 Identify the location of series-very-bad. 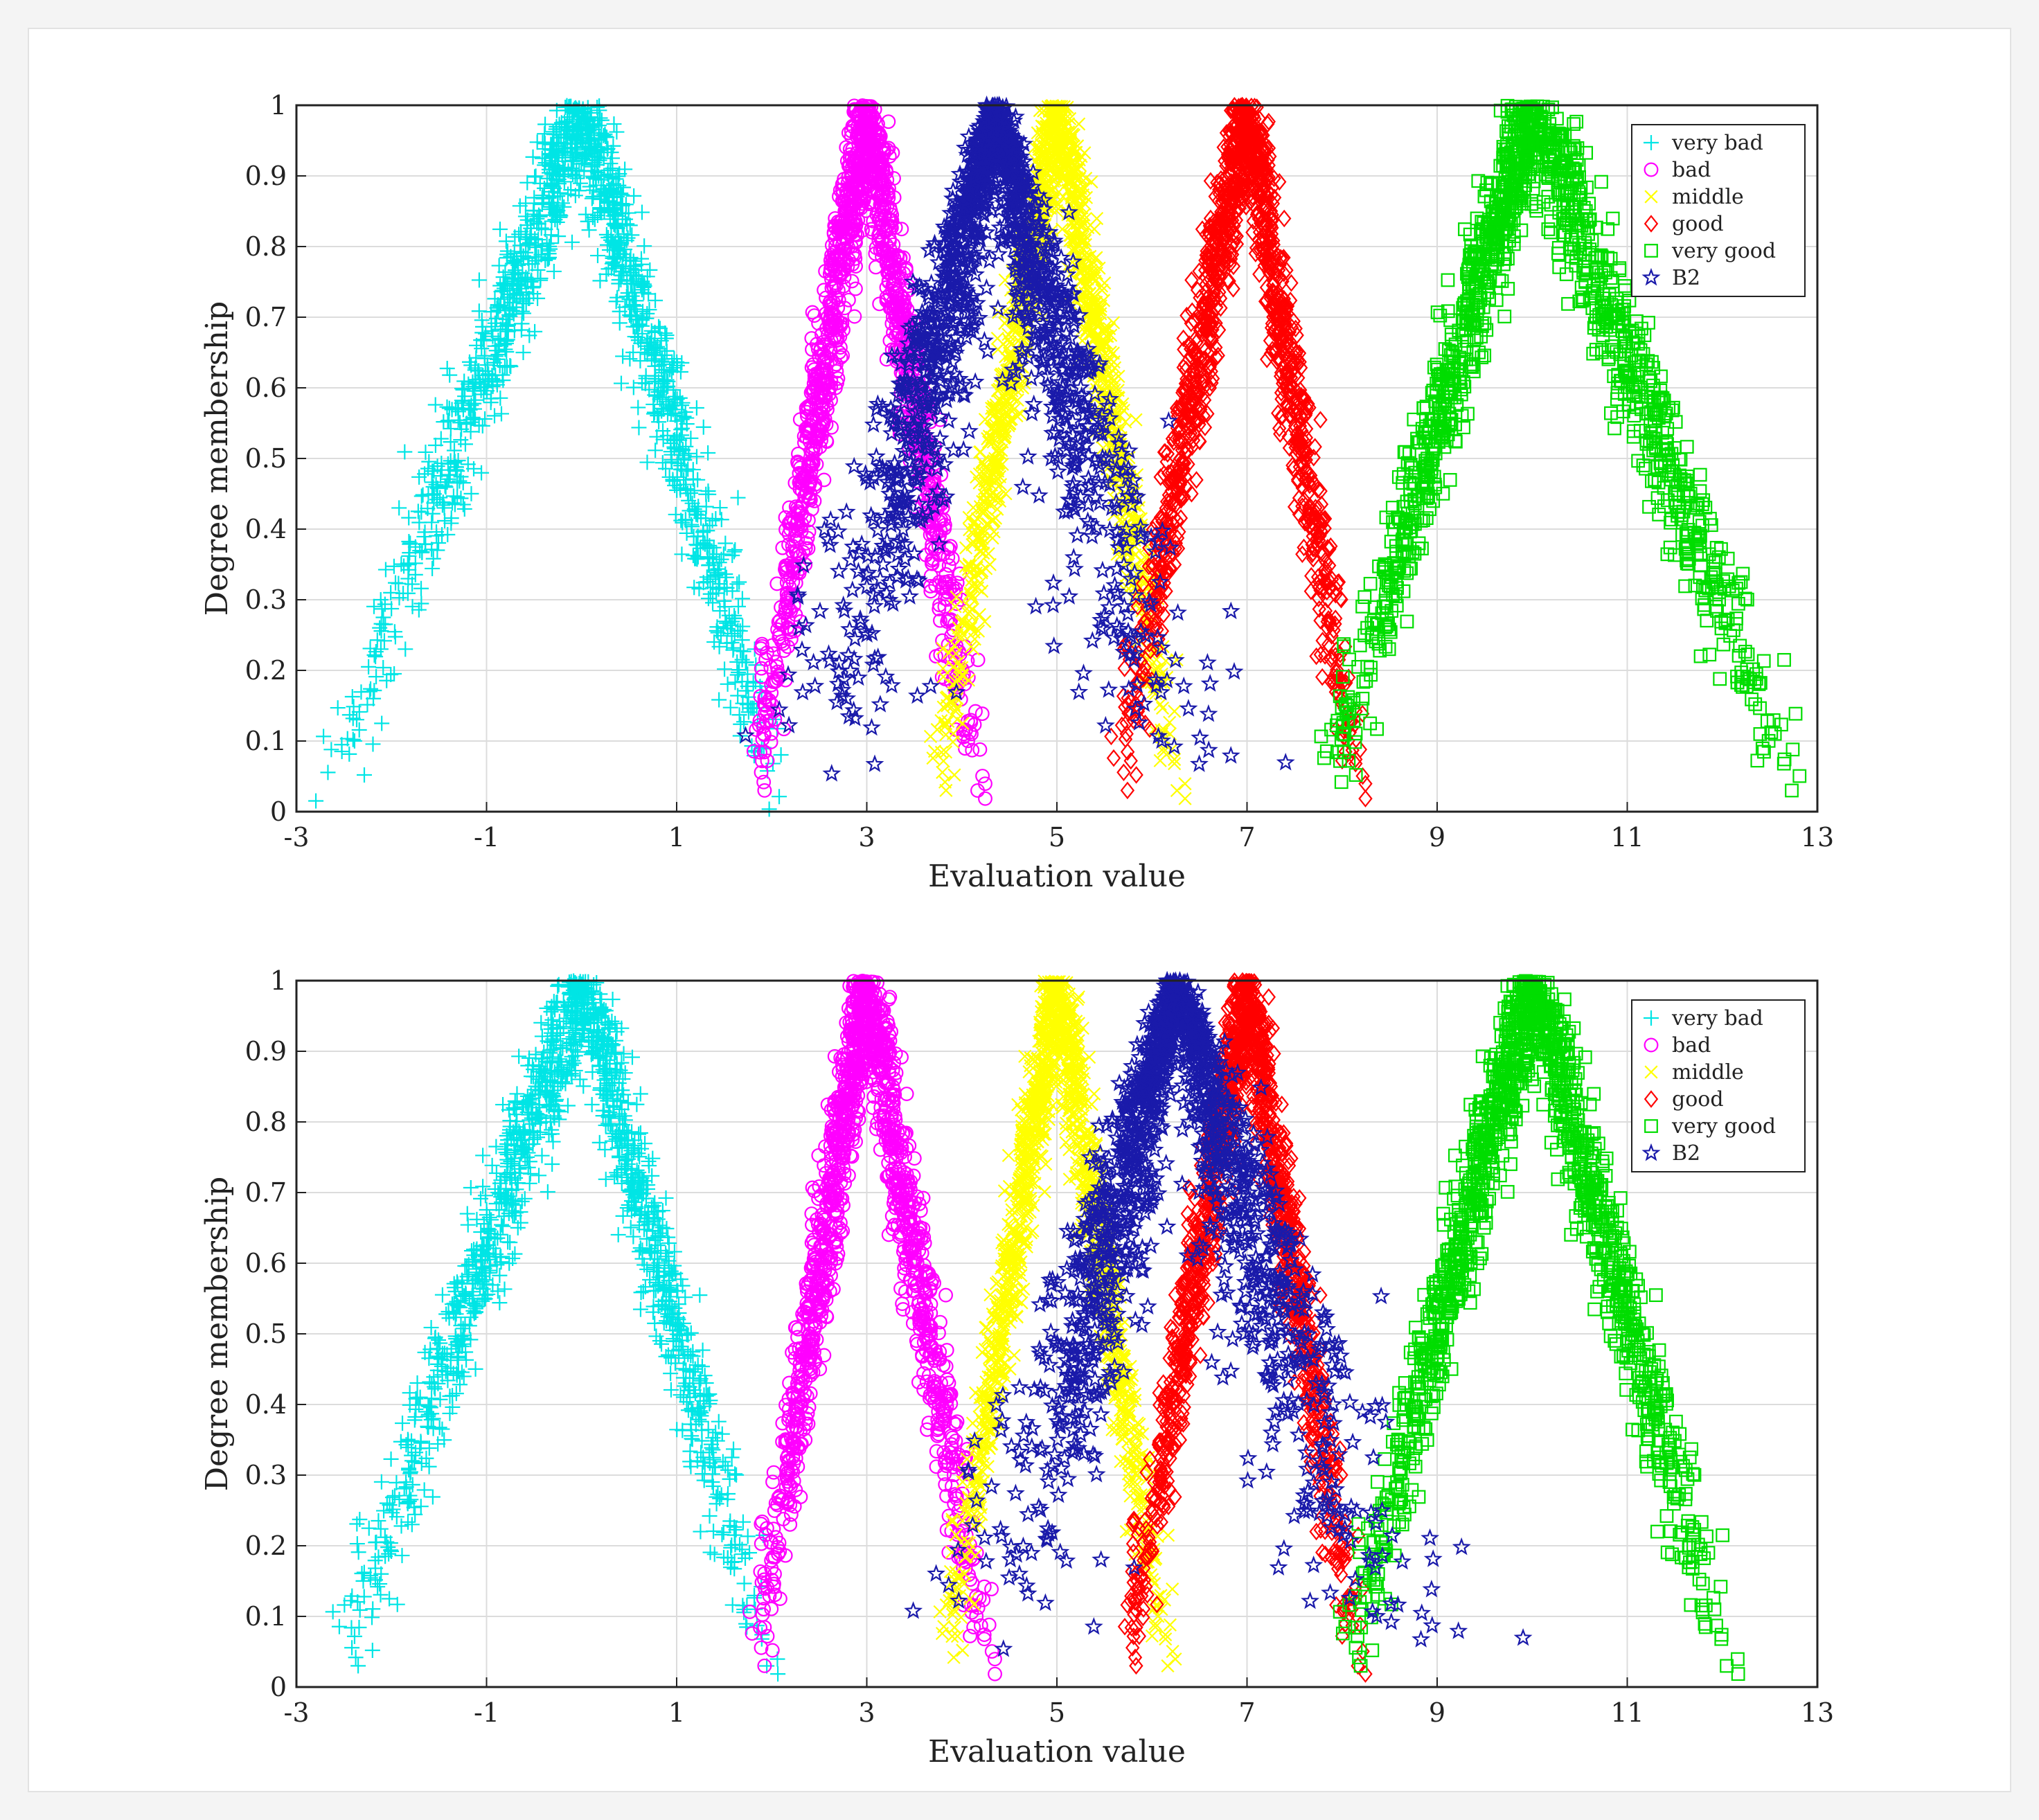
(548, 457).